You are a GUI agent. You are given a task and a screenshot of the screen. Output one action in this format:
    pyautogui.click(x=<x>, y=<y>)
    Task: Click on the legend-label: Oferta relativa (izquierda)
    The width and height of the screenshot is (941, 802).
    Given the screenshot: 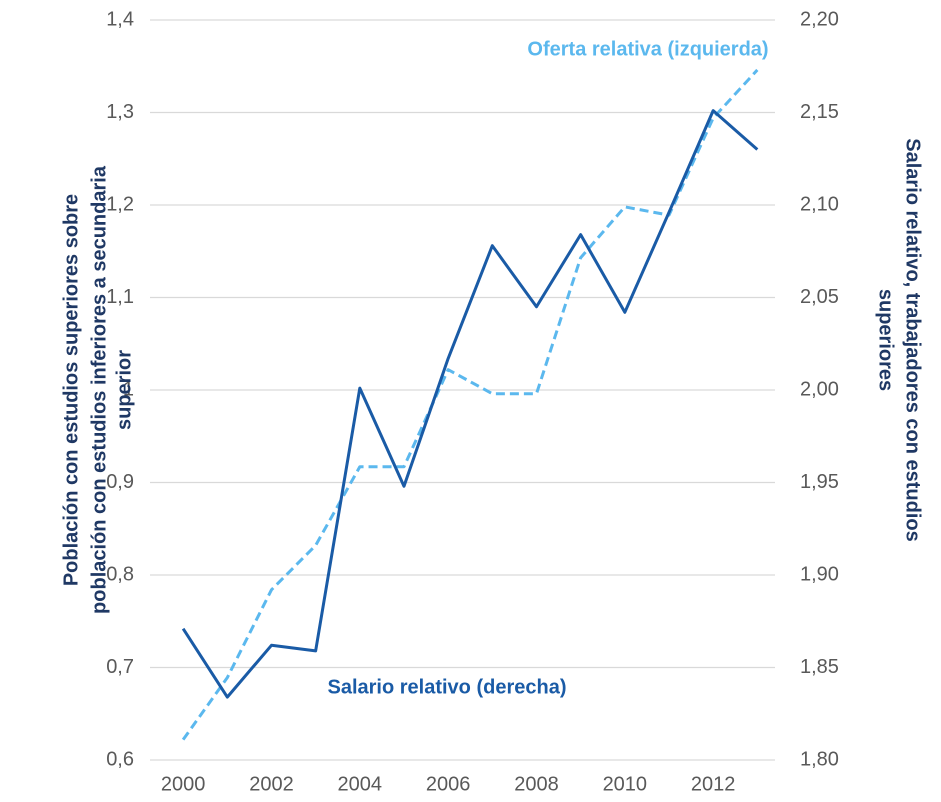 What is the action you would take?
    pyautogui.click(x=647, y=49)
    